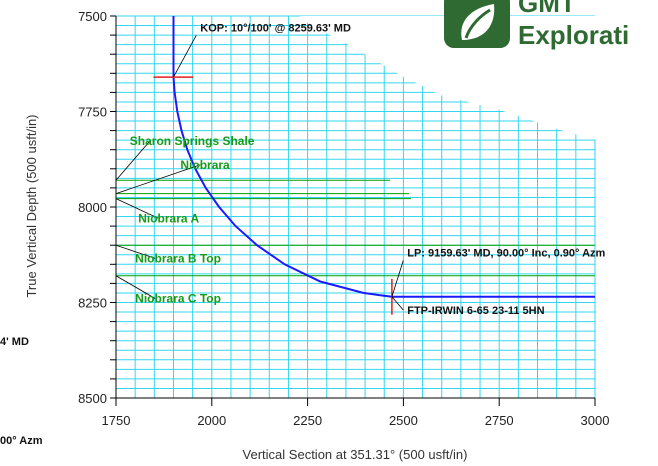 This screenshot has width=658, height=466. I want to click on clipped-annotation-text: 00° Azm, so click(21, 441).